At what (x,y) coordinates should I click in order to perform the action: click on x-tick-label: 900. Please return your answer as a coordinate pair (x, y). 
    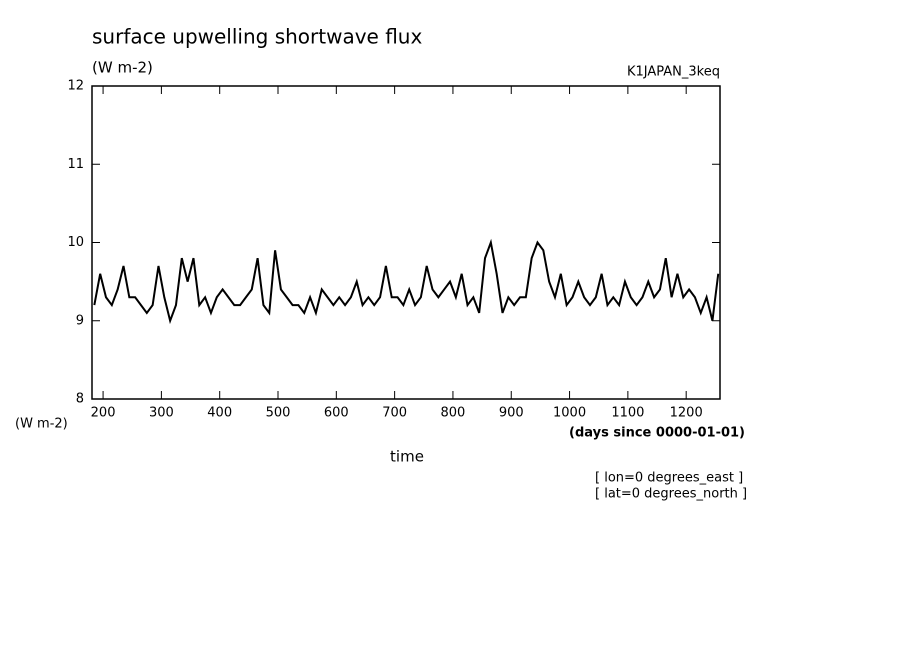
    Looking at the image, I should click on (511, 413).